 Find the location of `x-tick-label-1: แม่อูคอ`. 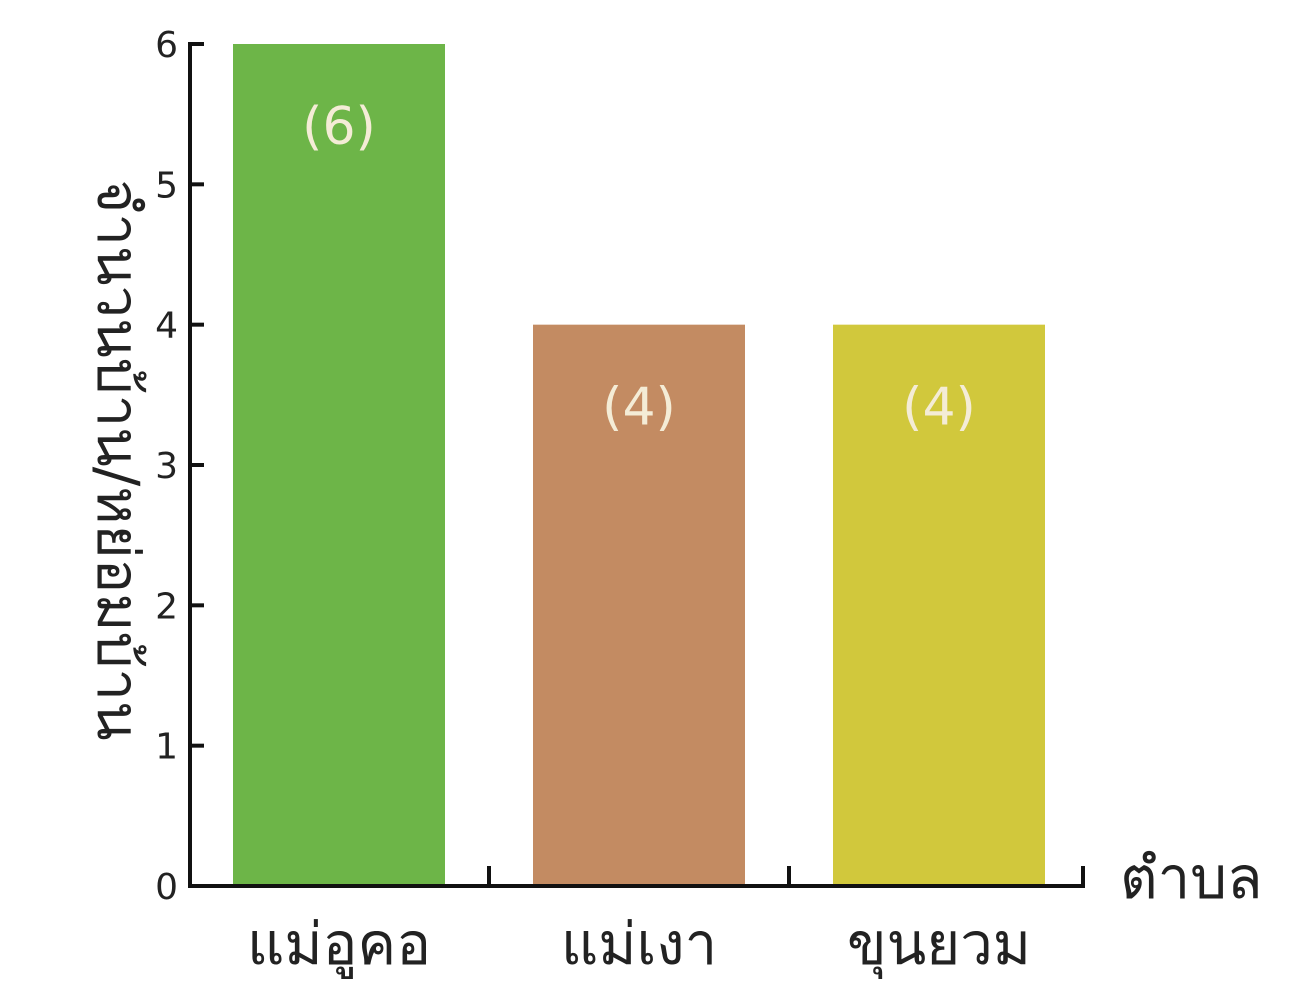

x-tick-label-1: แม่อูคอ is located at coordinates (339, 944).